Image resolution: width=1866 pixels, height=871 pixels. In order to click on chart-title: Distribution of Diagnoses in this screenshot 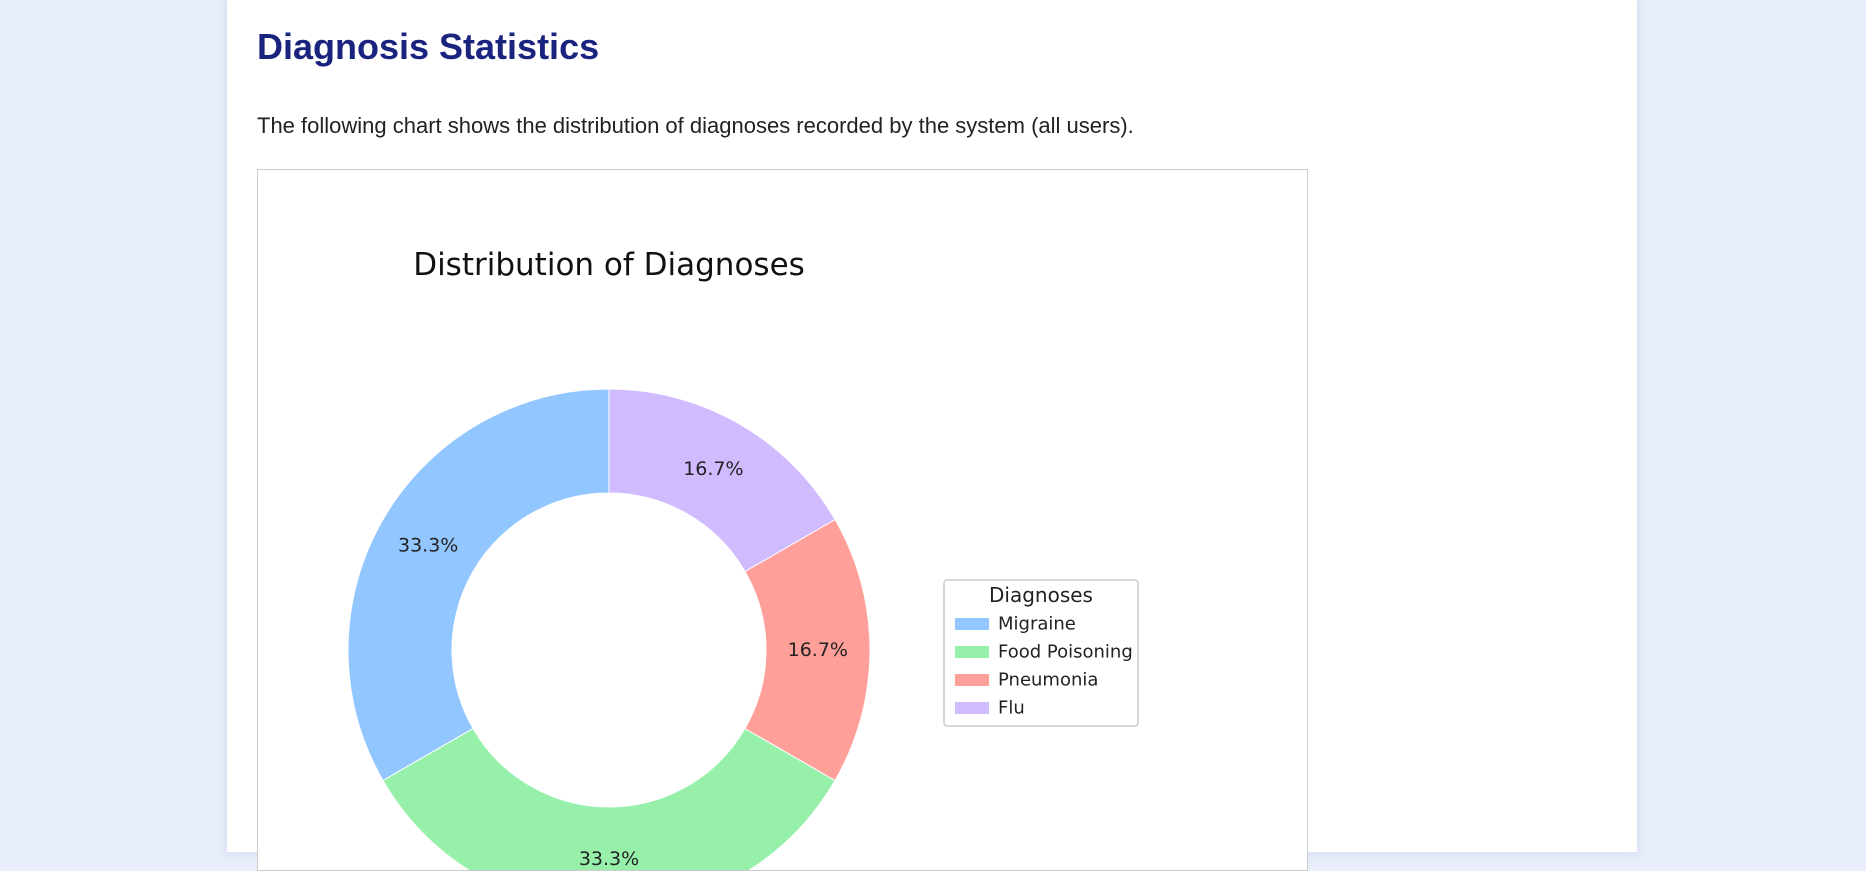, I will do `click(609, 265)`.